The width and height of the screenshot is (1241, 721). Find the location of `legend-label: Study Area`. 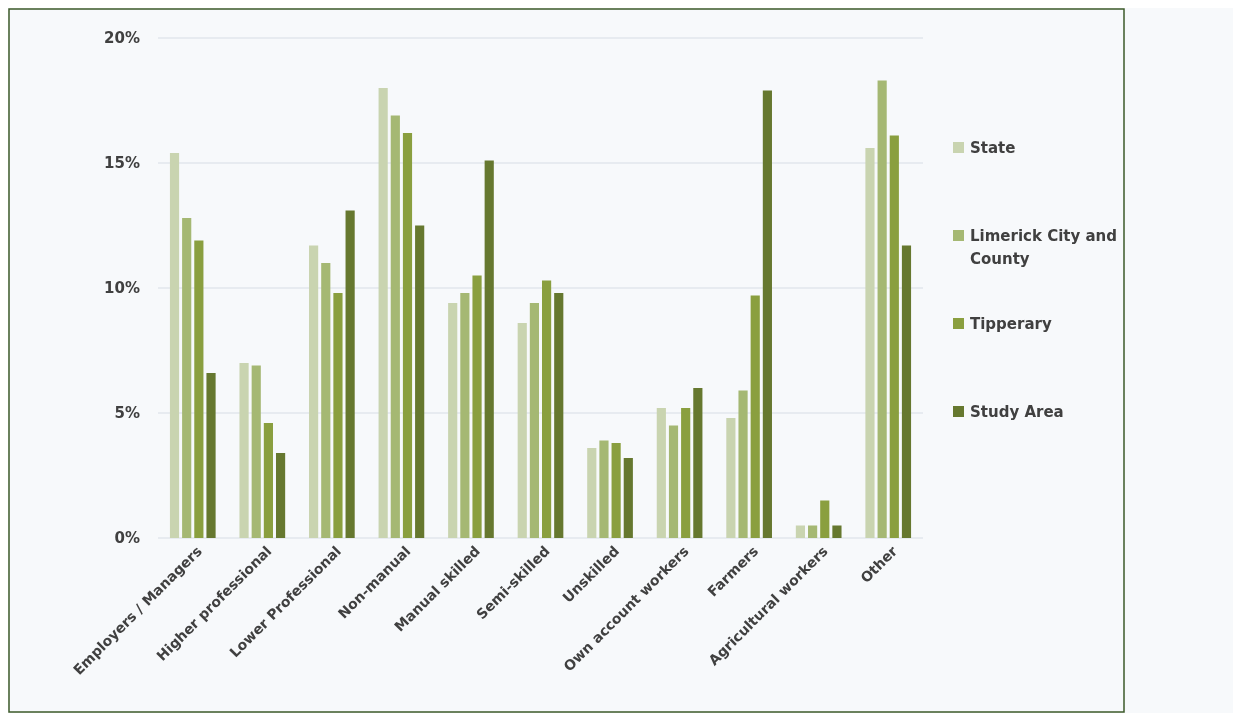

legend-label: Study Area is located at coordinates (1017, 412).